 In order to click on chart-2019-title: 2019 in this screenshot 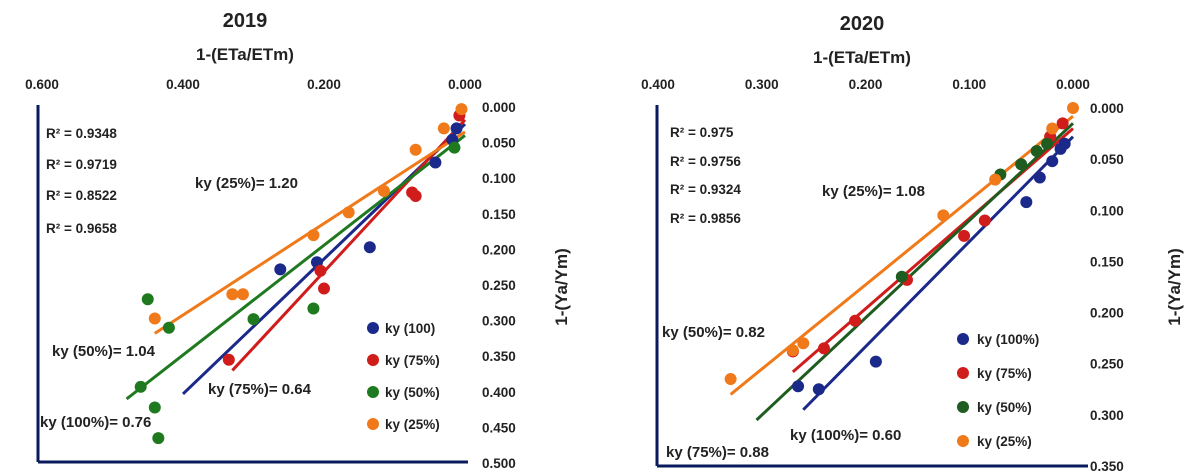, I will do `click(245, 21)`.